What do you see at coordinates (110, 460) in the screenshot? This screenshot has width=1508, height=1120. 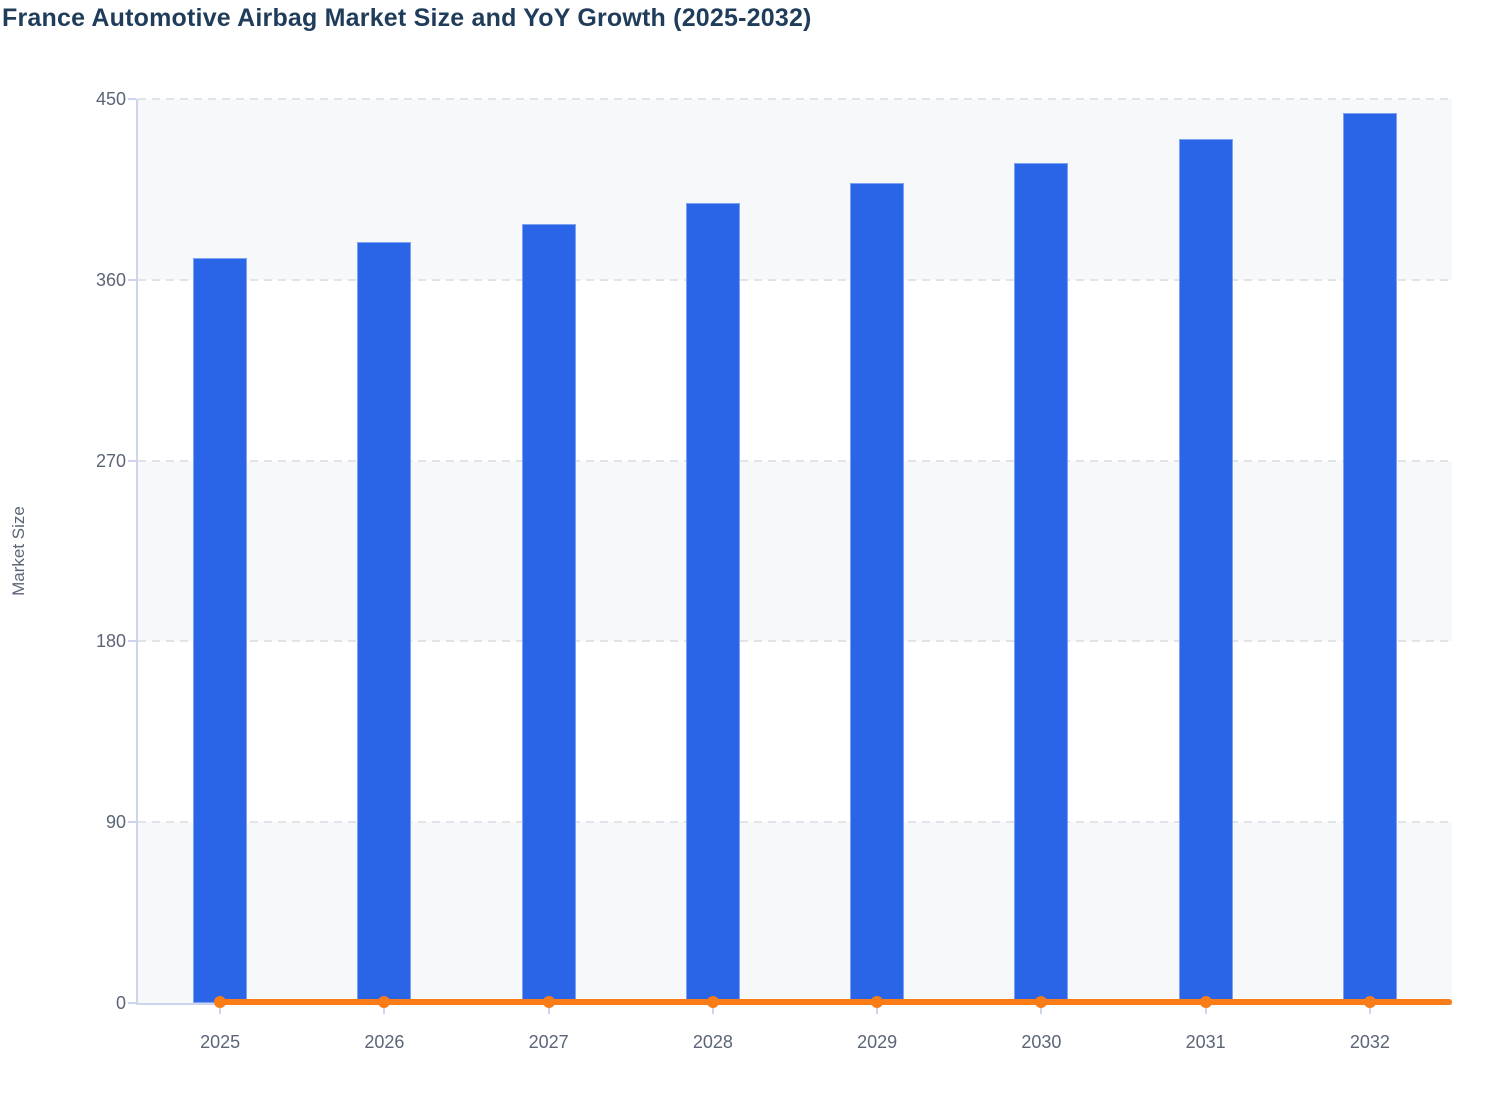 I see `y-axis-tick-label: 270` at bounding box center [110, 460].